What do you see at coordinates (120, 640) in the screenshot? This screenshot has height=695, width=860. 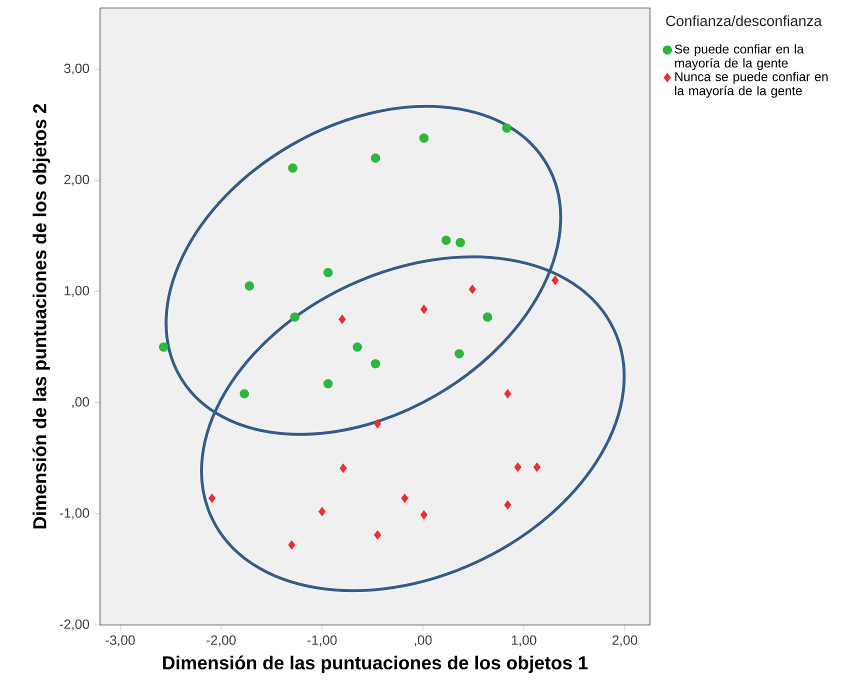 I see `x-tick-label: -3,00` at bounding box center [120, 640].